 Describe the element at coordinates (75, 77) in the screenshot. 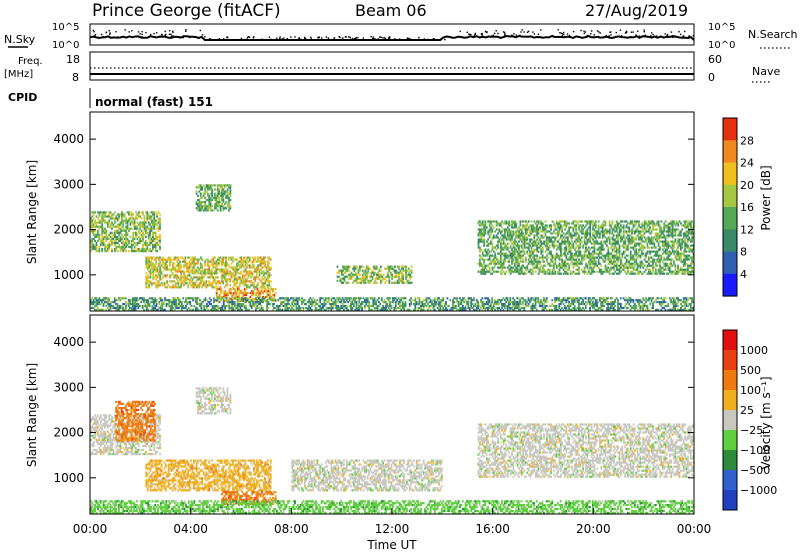

I see `freq-tick-bottom: 8` at that location.